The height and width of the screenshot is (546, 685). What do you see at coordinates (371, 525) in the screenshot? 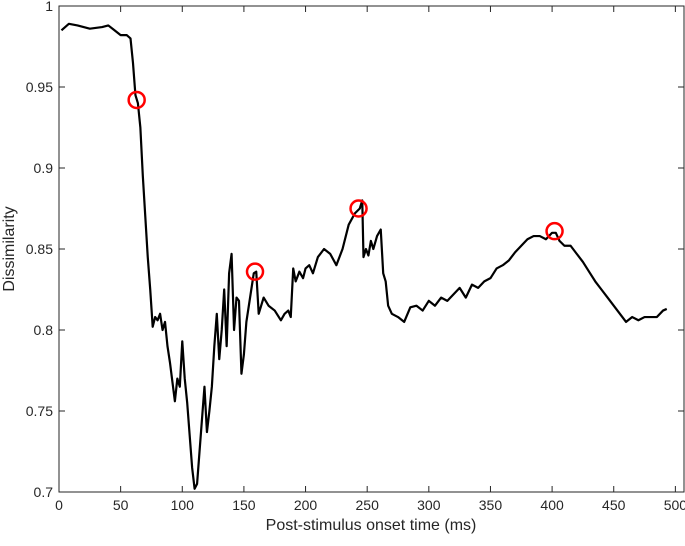
I see `x-axis-label: Post-stimulus onset time (ms)` at bounding box center [371, 525].